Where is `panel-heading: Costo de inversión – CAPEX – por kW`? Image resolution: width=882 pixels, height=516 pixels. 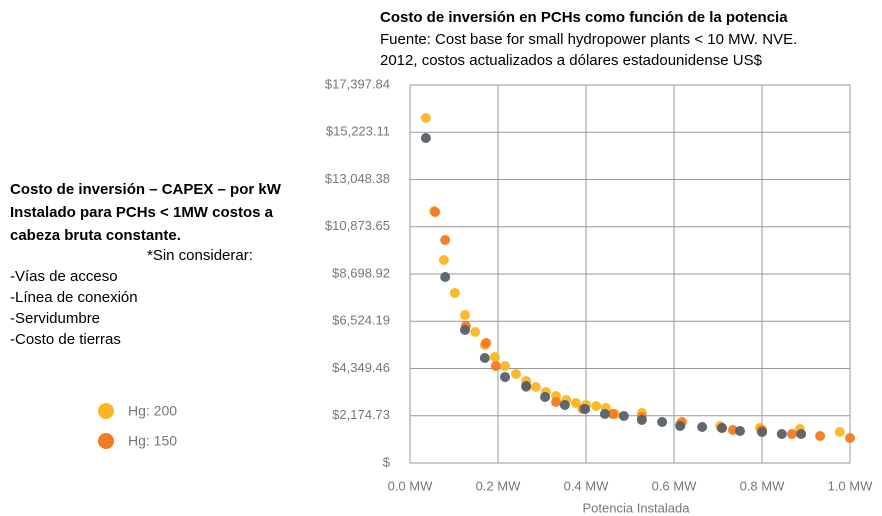
panel-heading: Costo de inversión – CAPEX – por kW is located at coordinates (146, 189).